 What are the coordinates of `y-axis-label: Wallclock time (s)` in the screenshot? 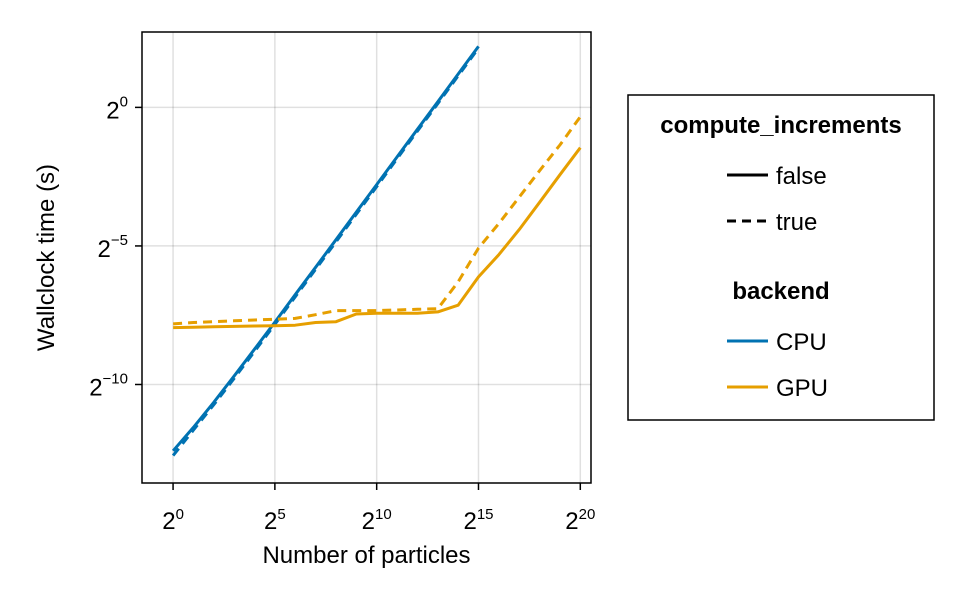 It's located at (46, 257).